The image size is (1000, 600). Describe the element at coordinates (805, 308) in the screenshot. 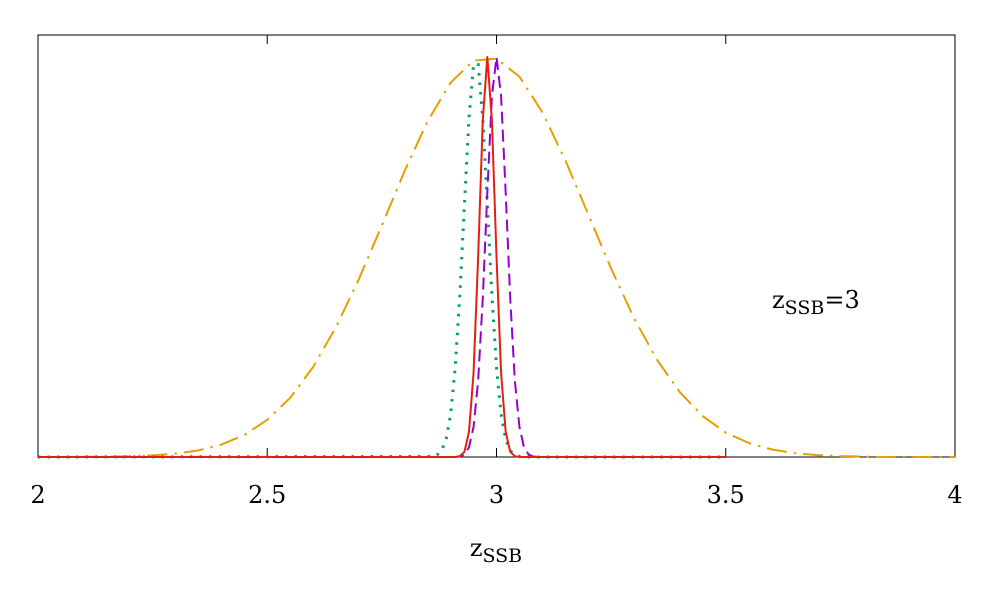

I see `annotation-sub: SSB` at that location.